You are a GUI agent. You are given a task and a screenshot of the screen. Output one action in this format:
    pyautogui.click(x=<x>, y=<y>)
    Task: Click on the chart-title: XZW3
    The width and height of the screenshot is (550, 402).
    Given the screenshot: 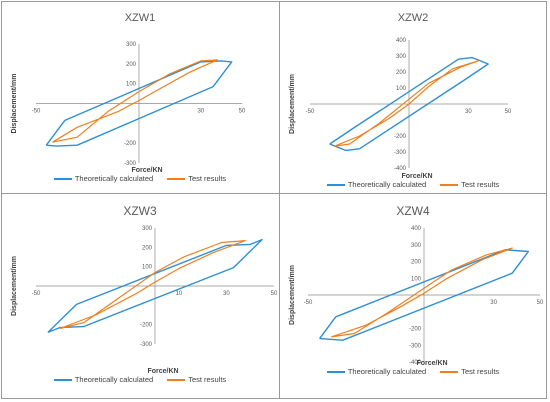 What is the action you would take?
    pyautogui.click(x=140, y=211)
    